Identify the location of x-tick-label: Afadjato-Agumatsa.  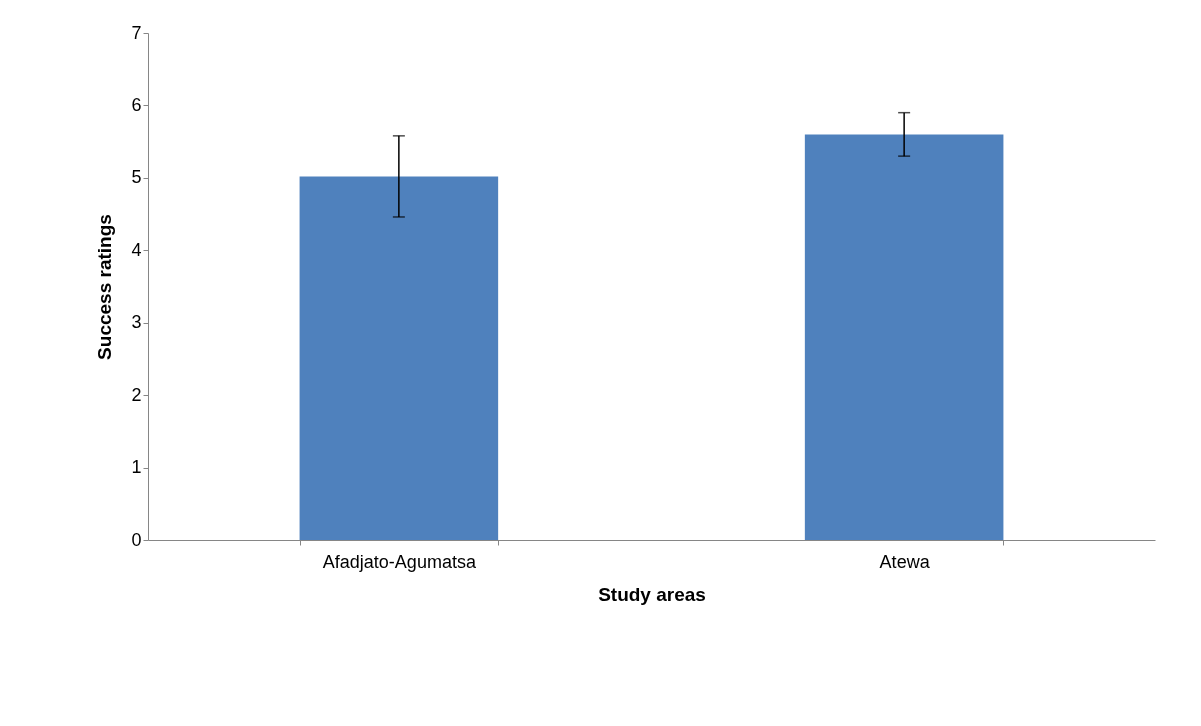
(399, 561).